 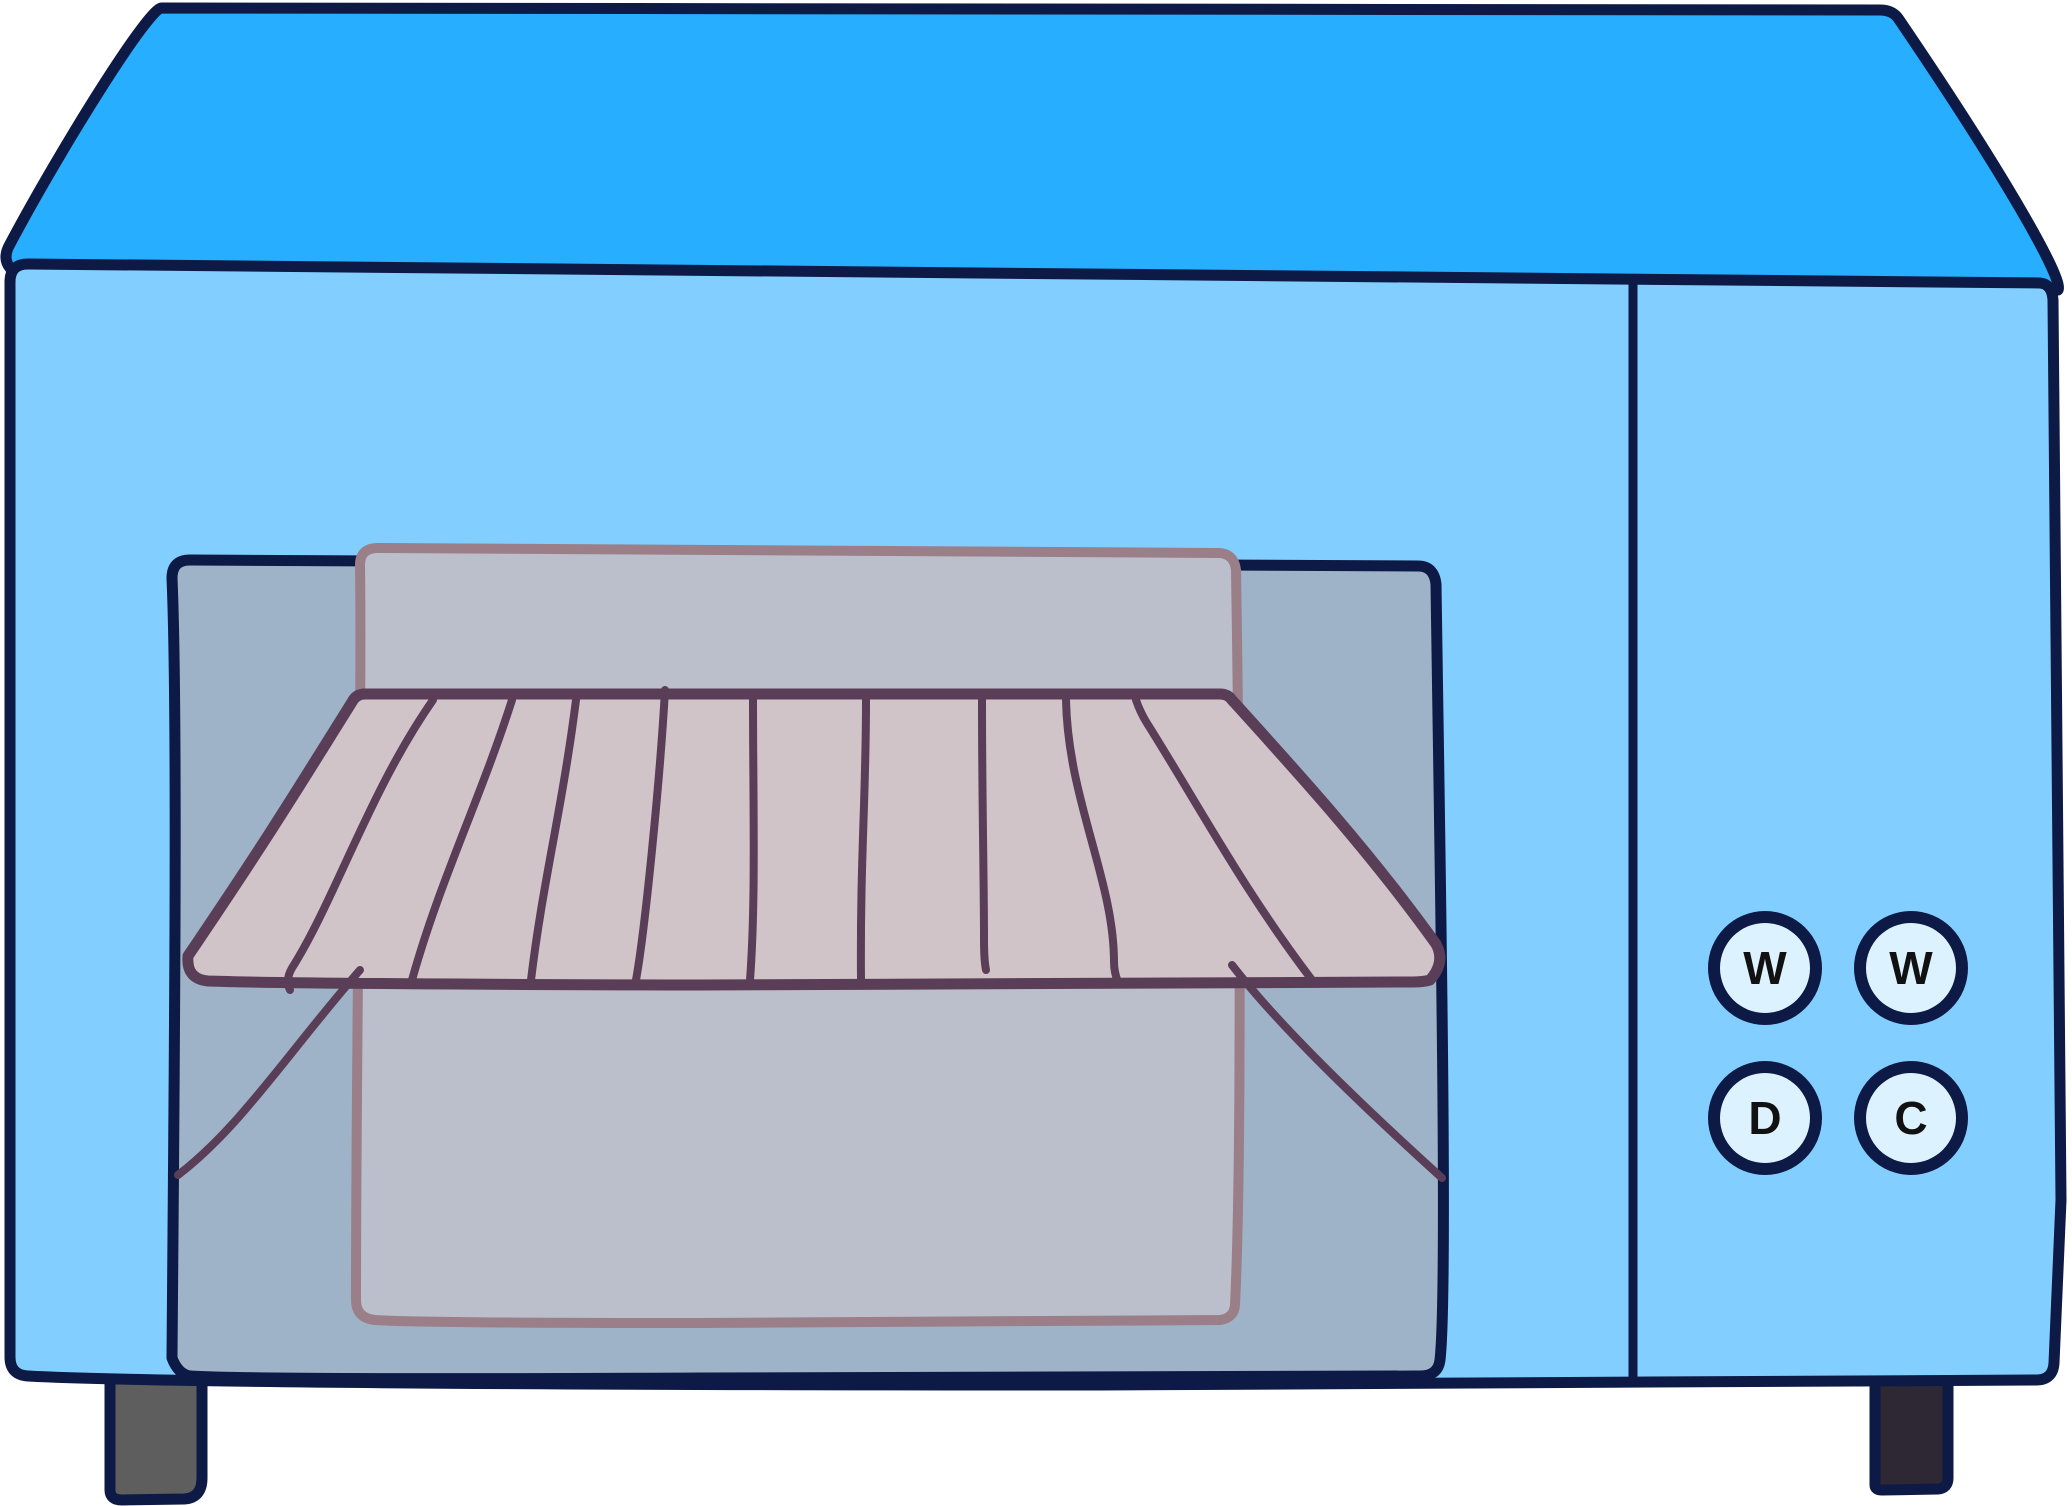 I want to click on right-foot, so click(x=1911, y=1430).